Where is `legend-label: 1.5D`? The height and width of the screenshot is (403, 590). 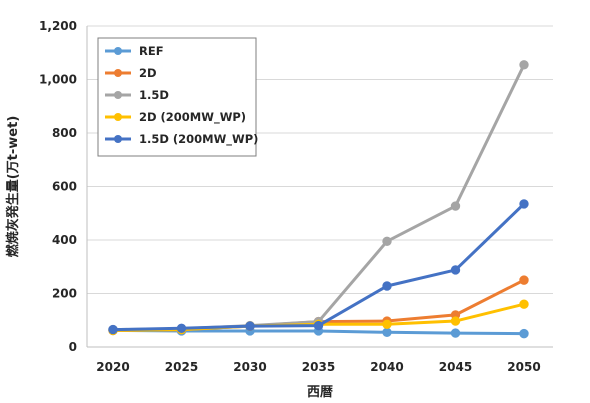 legend-label: 1.5D is located at coordinates (154, 95).